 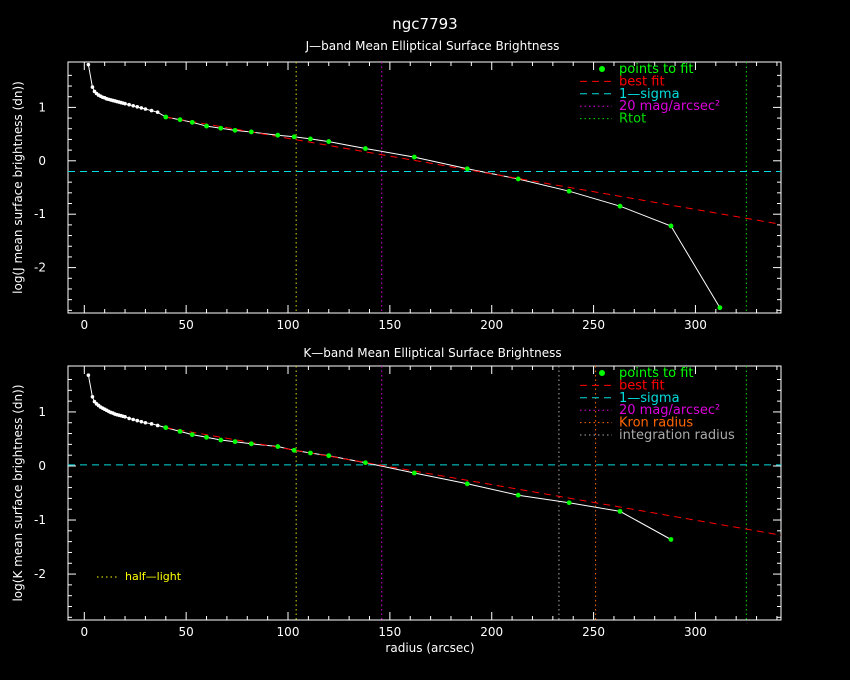 What do you see at coordinates (84, 325) in the screenshot?
I see `j-x-tick-label: 0` at bounding box center [84, 325].